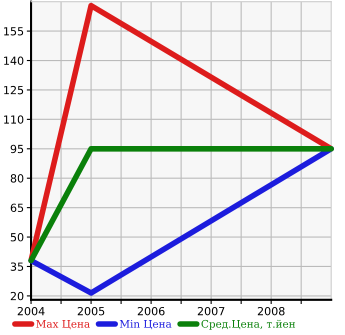 This screenshot has width=345, height=335. Describe the element at coordinates (17, 178) in the screenshot. I see `y-tick-label: 80` at that location.